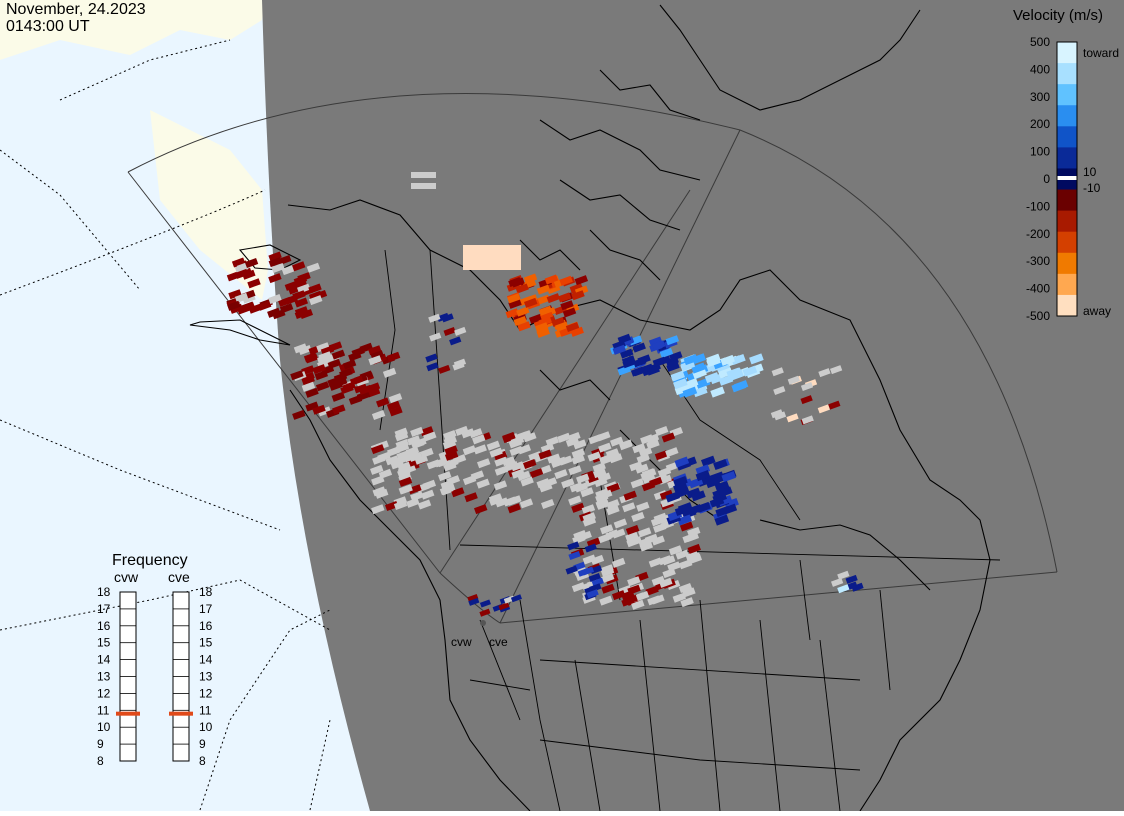 The image size is (1124, 816). Describe the element at coordinates (48, 26) in the screenshot. I see `time-label: 0143:00 UT` at that location.